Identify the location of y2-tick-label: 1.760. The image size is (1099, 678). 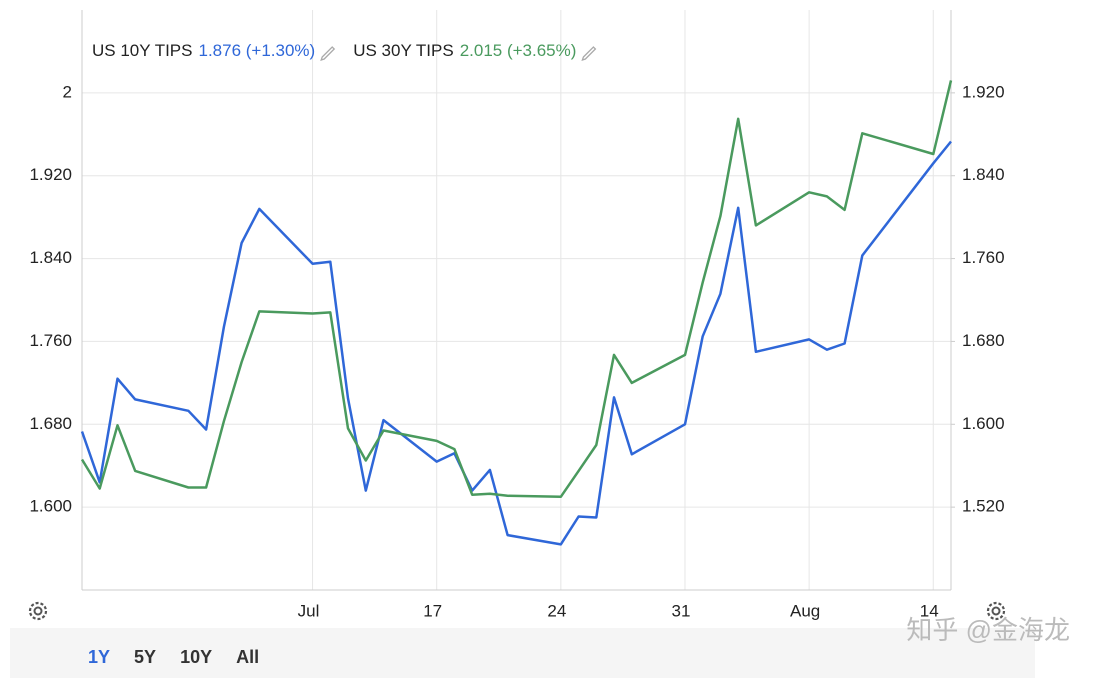
(983, 257).